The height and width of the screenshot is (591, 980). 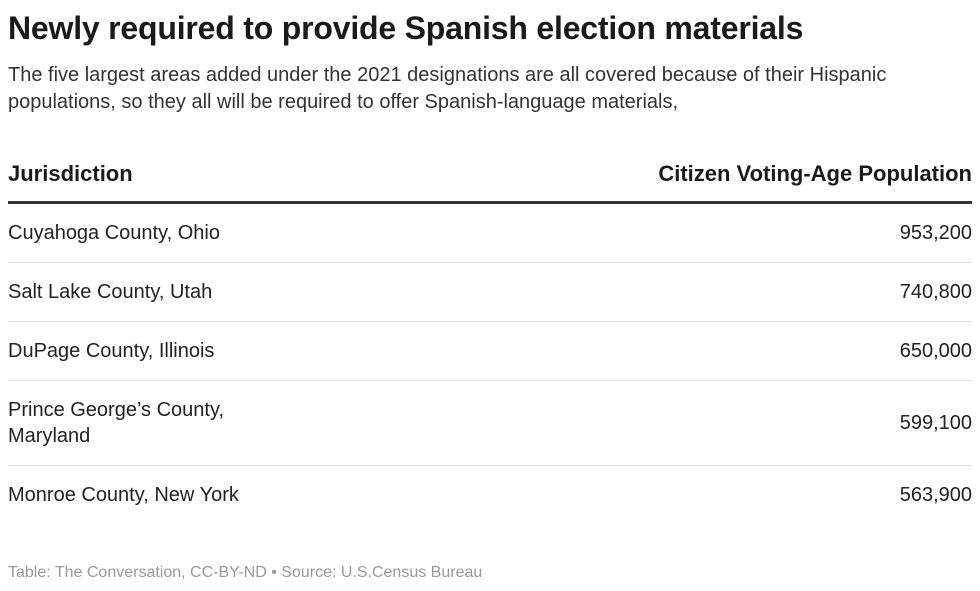 I want to click on jurisdiction-cell: Prince George’s County, Maryland, so click(x=222, y=423).